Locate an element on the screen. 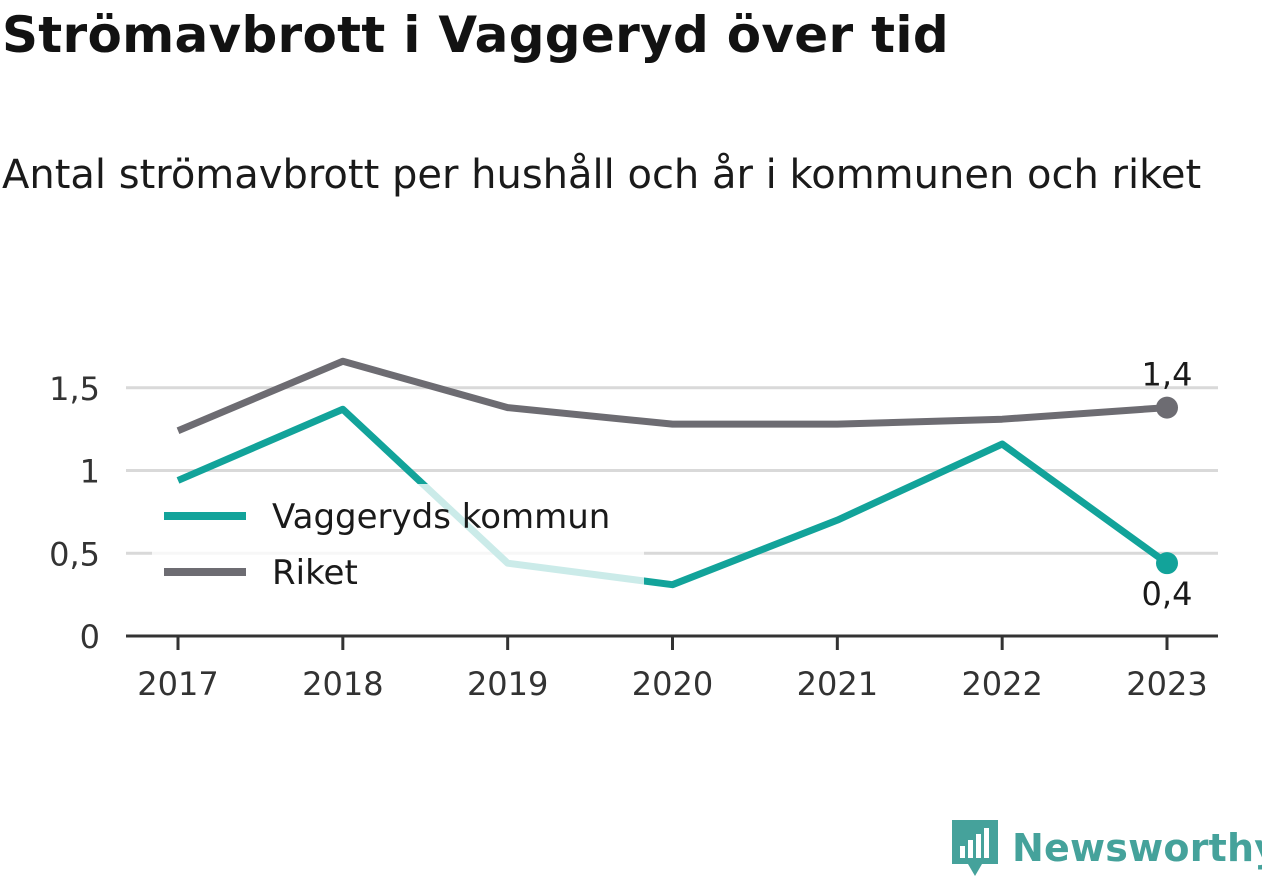  legend: Vaggeryds kommun Riket is located at coordinates (398, 545).